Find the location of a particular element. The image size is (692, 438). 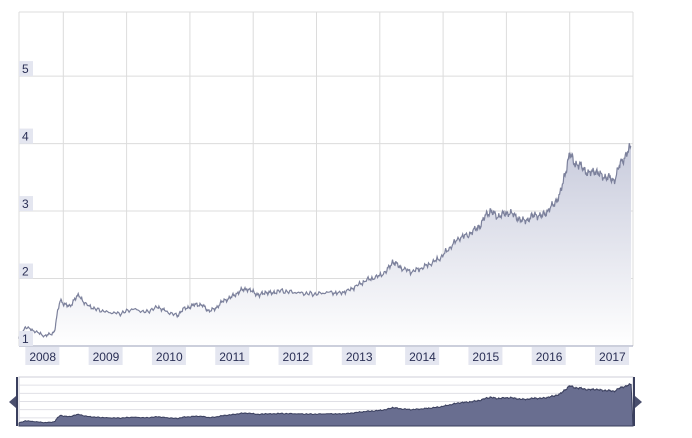

x-tick: 2016 is located at coordinates (548, 356).